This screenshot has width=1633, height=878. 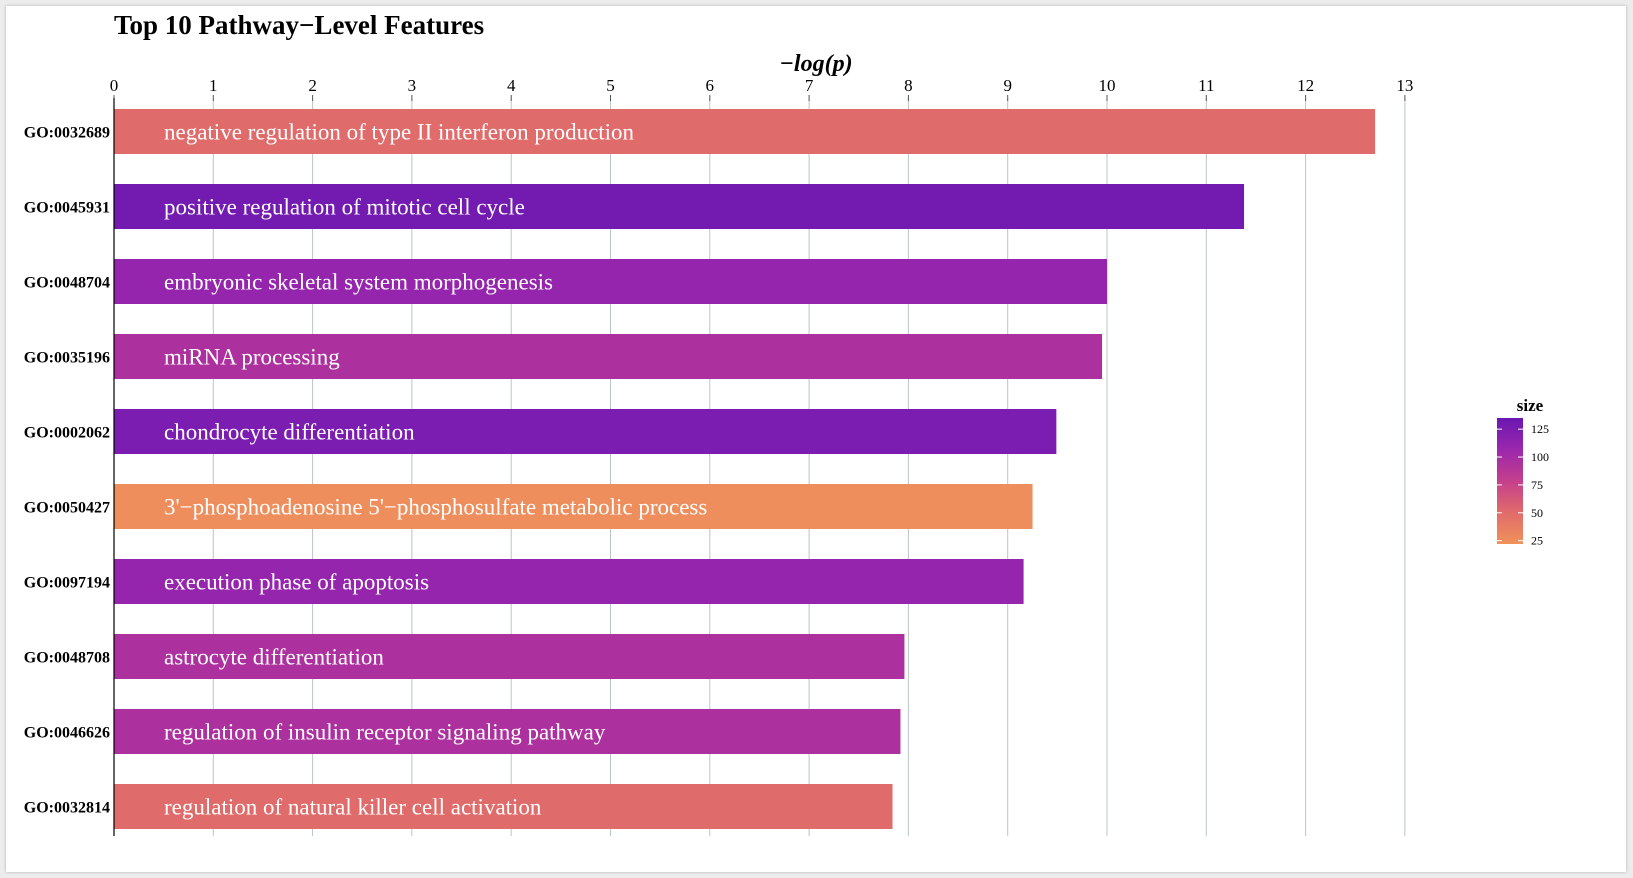 I want to click on bar-label: miRNA processing, so click(x=252, y=357).